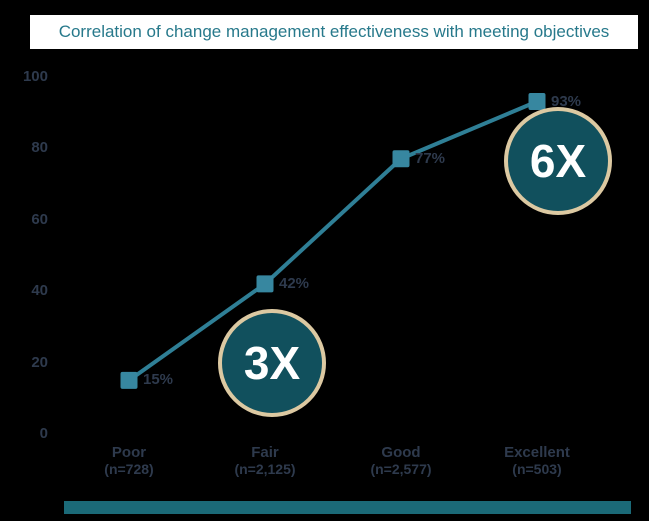 The height and width of the screenshot is (521, 649). Describe the element at coordinates (347, 507) in the screenshot. I see `footer-bar` at that location.